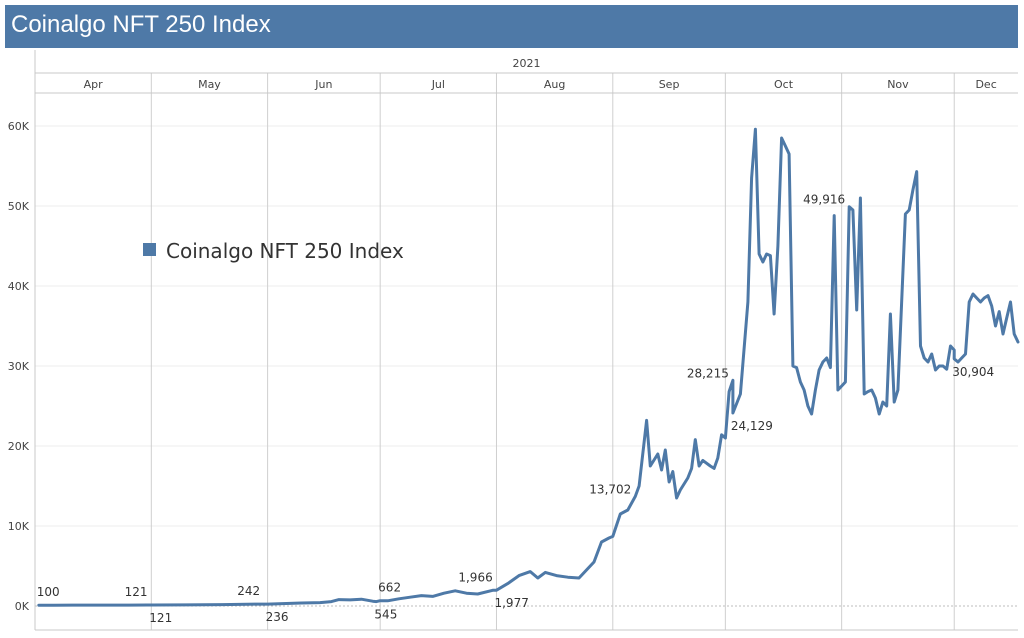 This screenshot has width=1024, height=638. What do you see at coordinates (285, 251) in the screenshot?
I see `legend-label: Coinalgo NFT 250 Index` at bounding box center [285, 251].